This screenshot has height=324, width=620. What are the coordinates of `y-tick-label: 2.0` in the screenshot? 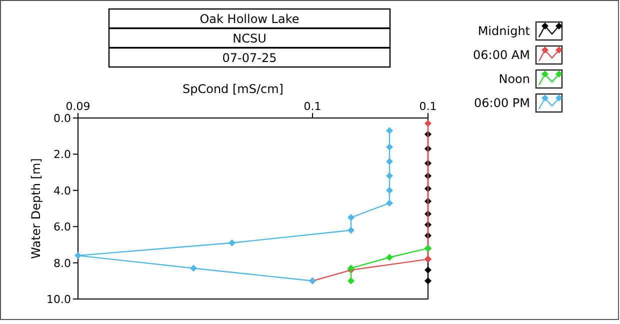 It's located at (62, 155).